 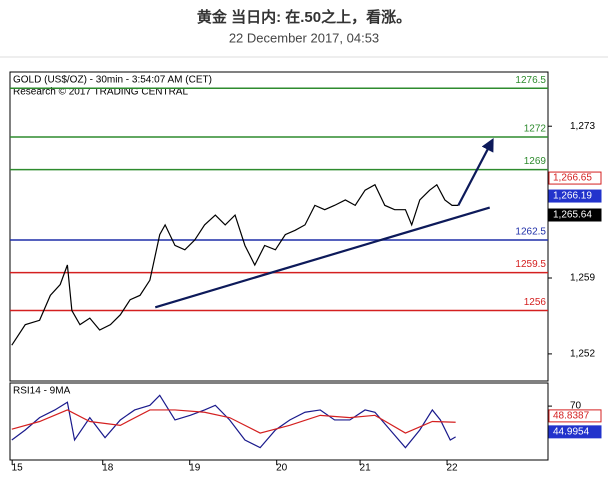 I want to click on price-tag-label: 1,265.64, so click(x=572, y=215).